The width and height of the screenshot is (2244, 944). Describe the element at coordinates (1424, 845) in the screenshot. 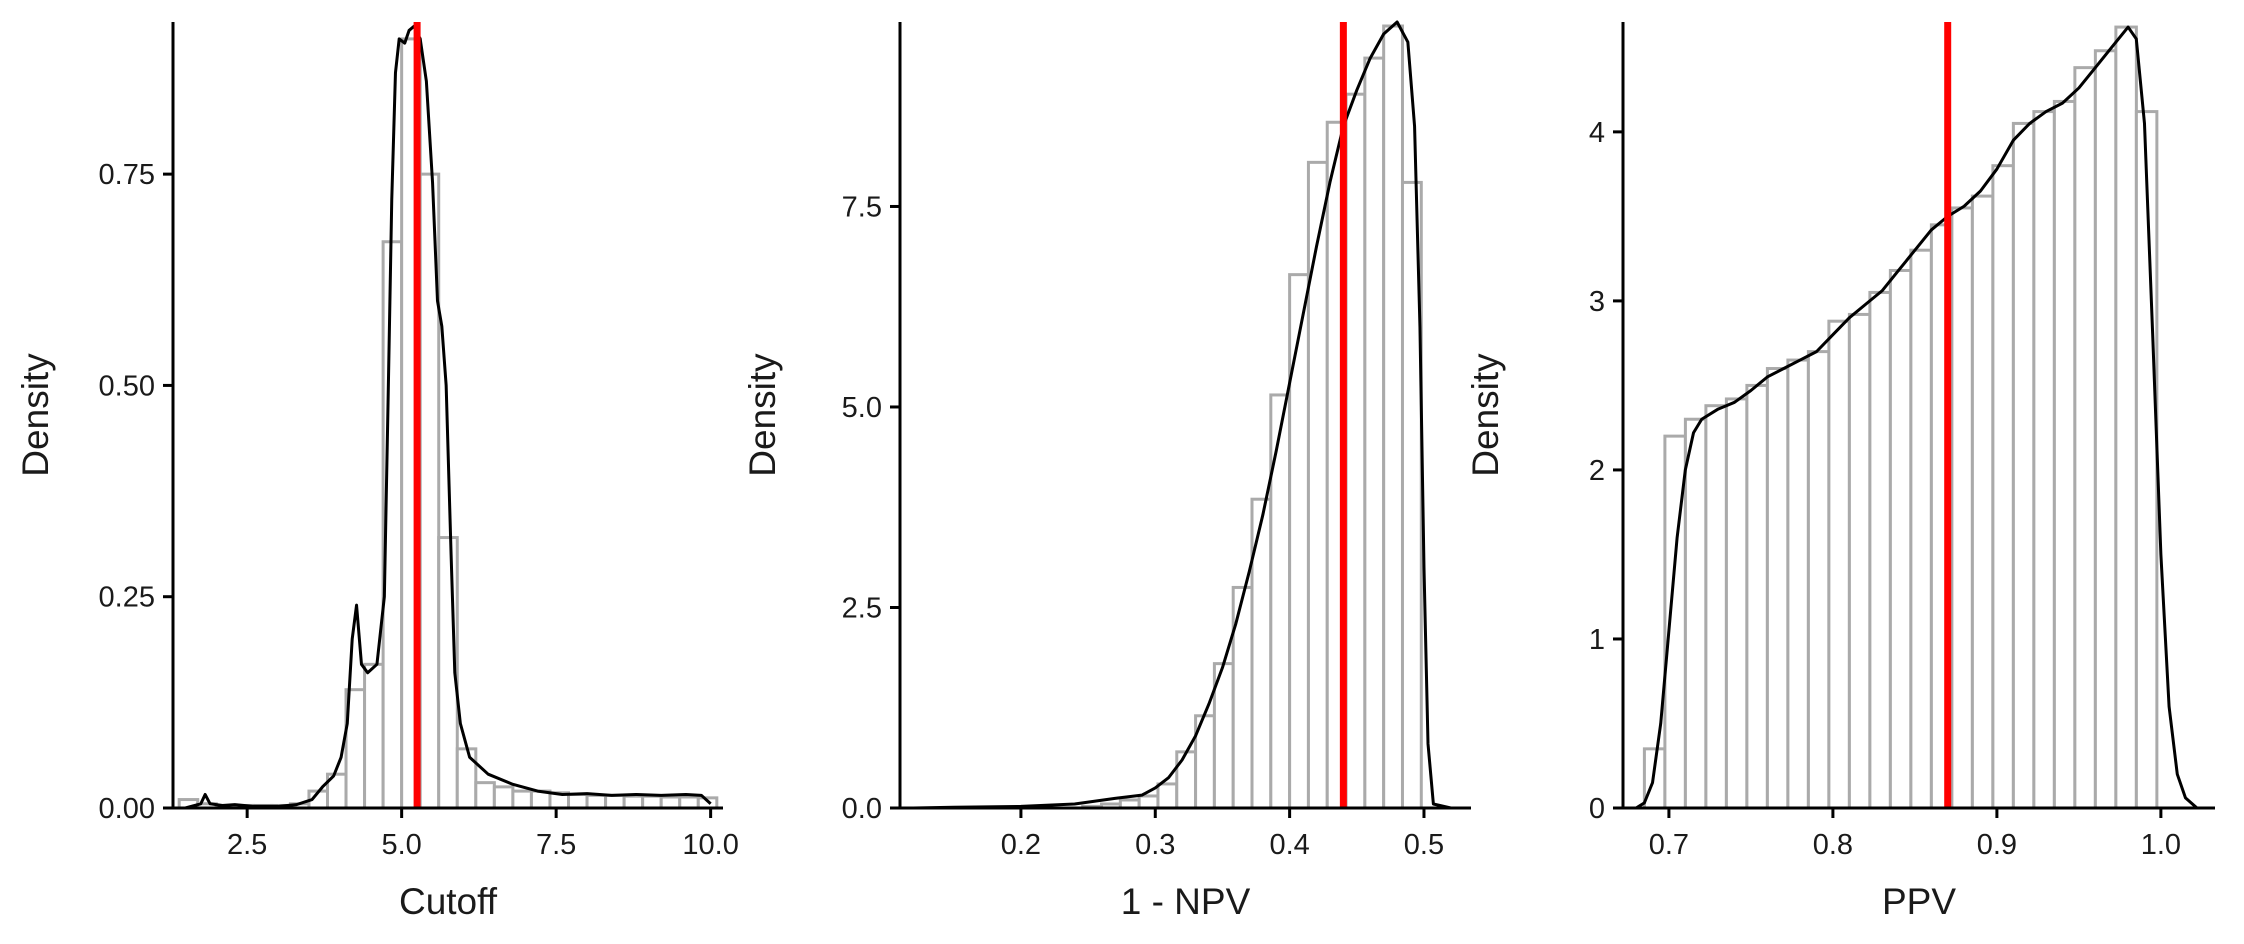

I see `1-minus-npv-x-tick-label: 0.5` at that location.